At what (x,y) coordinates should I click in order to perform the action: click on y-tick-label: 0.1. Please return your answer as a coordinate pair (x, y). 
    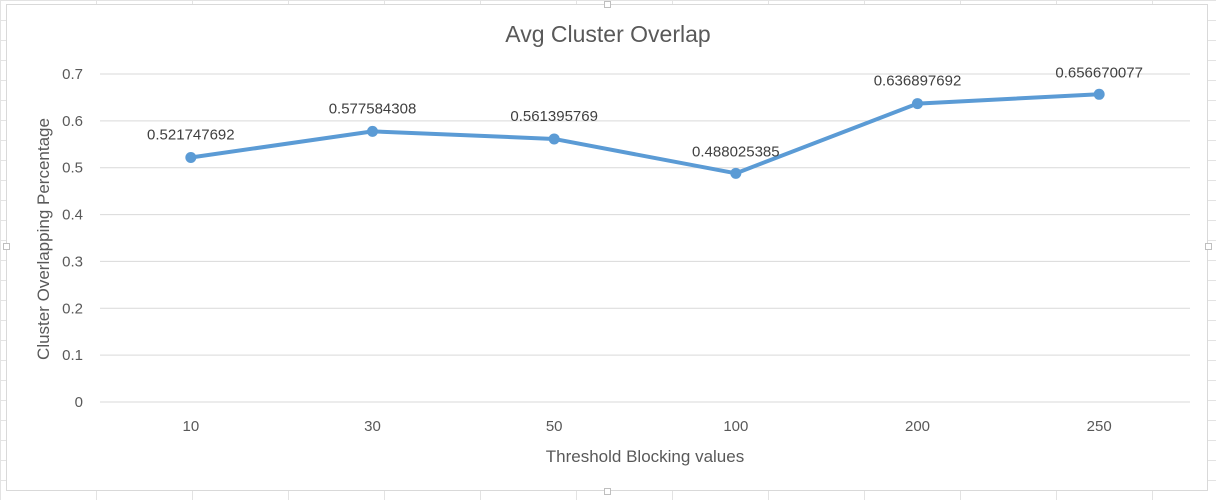
    Looking at the image, I should click on (72, 355).